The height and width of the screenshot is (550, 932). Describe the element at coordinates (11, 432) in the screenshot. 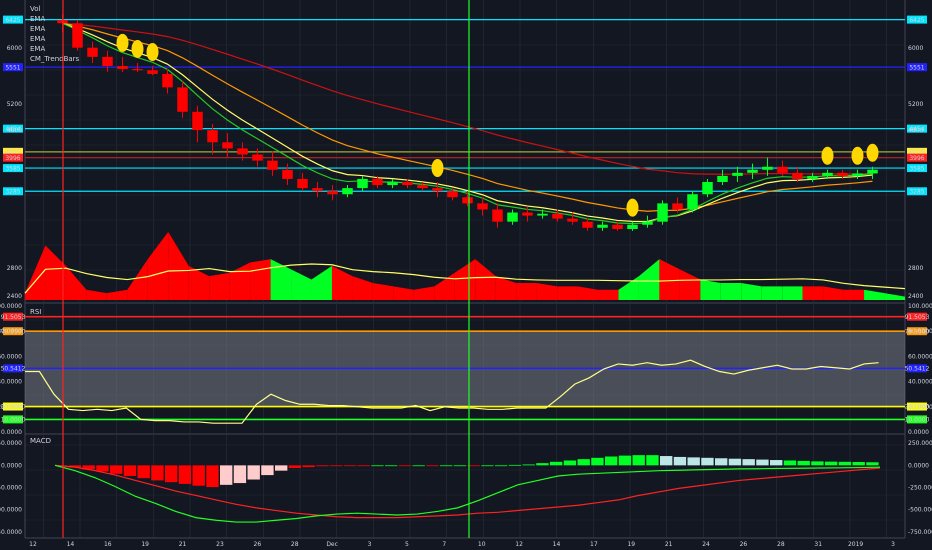

I see `rsi-axis-label: 0.0000` at that location.